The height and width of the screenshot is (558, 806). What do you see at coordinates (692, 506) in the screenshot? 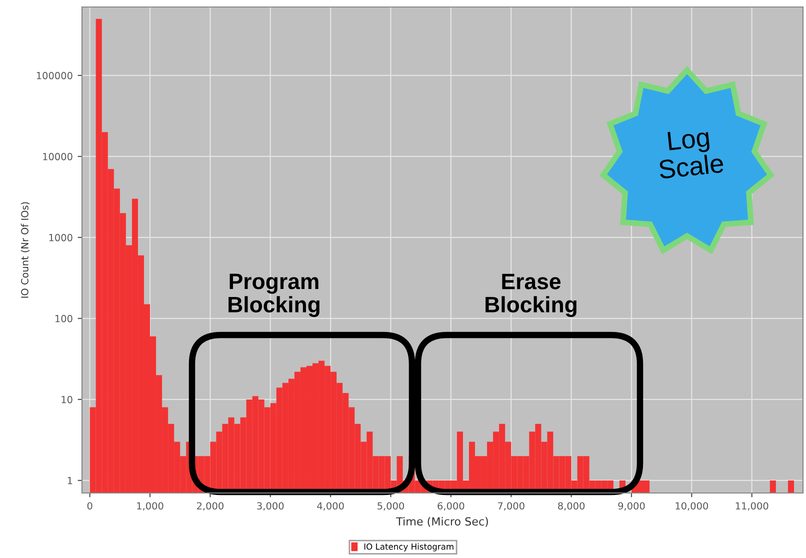
I see `x-tick-label: 10,000` at bounding box center [692, 506].